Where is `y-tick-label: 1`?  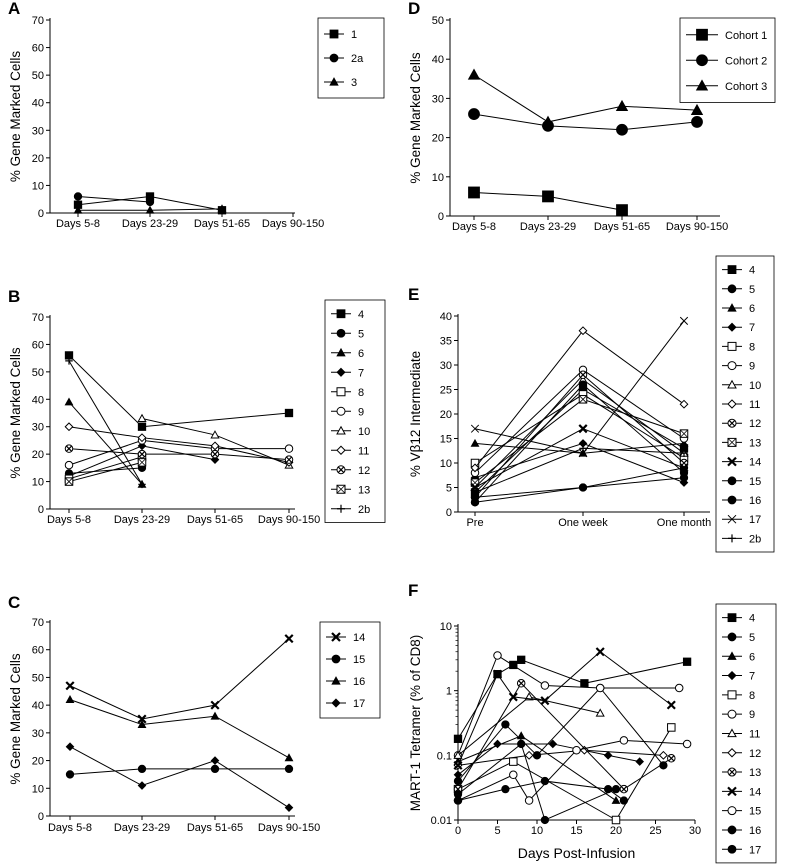 y-tick-label: 1 is located at coordinates (449, 692).